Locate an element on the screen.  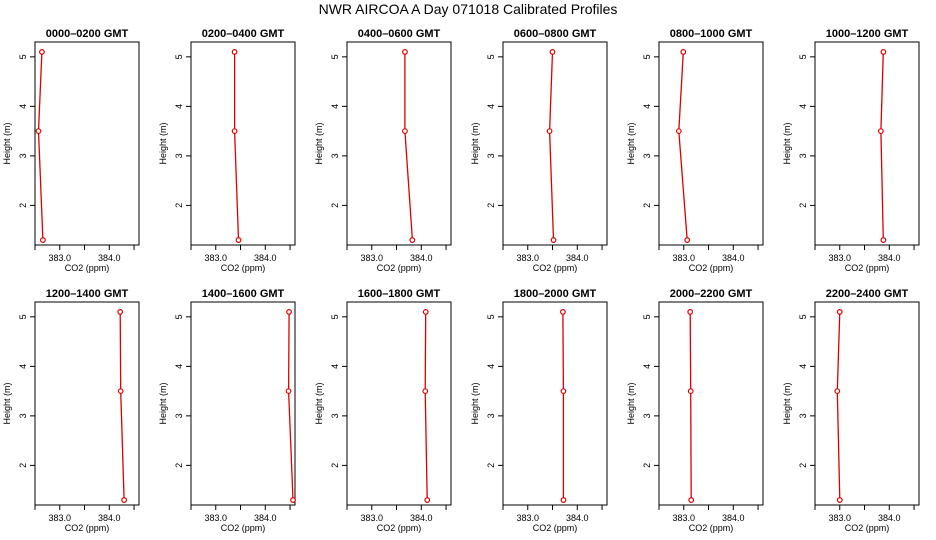
panel-title: 1000–1200 GMT is located at coordinates (867, 34).